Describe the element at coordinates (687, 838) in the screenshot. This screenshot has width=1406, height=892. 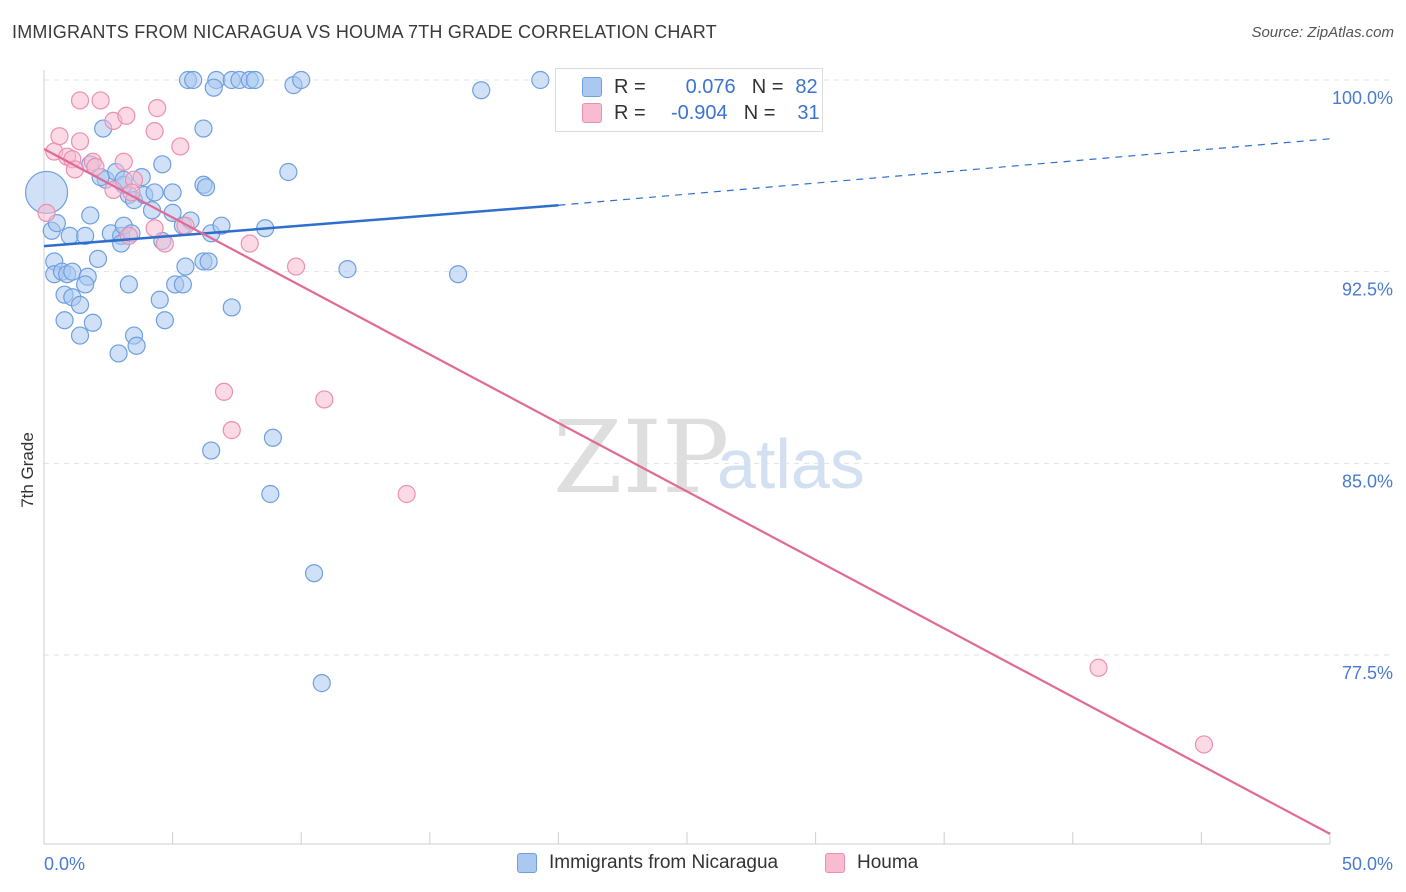
I see `x-tick-marks` at that location.